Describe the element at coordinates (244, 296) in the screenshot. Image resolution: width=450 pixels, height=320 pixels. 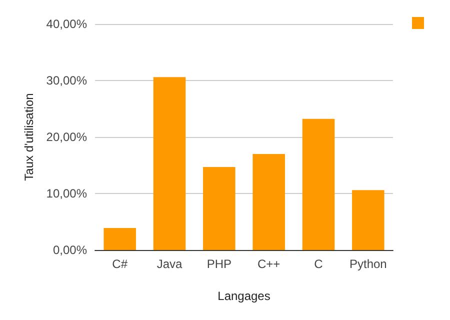
I see `x-axis-title: Langages` at that location.